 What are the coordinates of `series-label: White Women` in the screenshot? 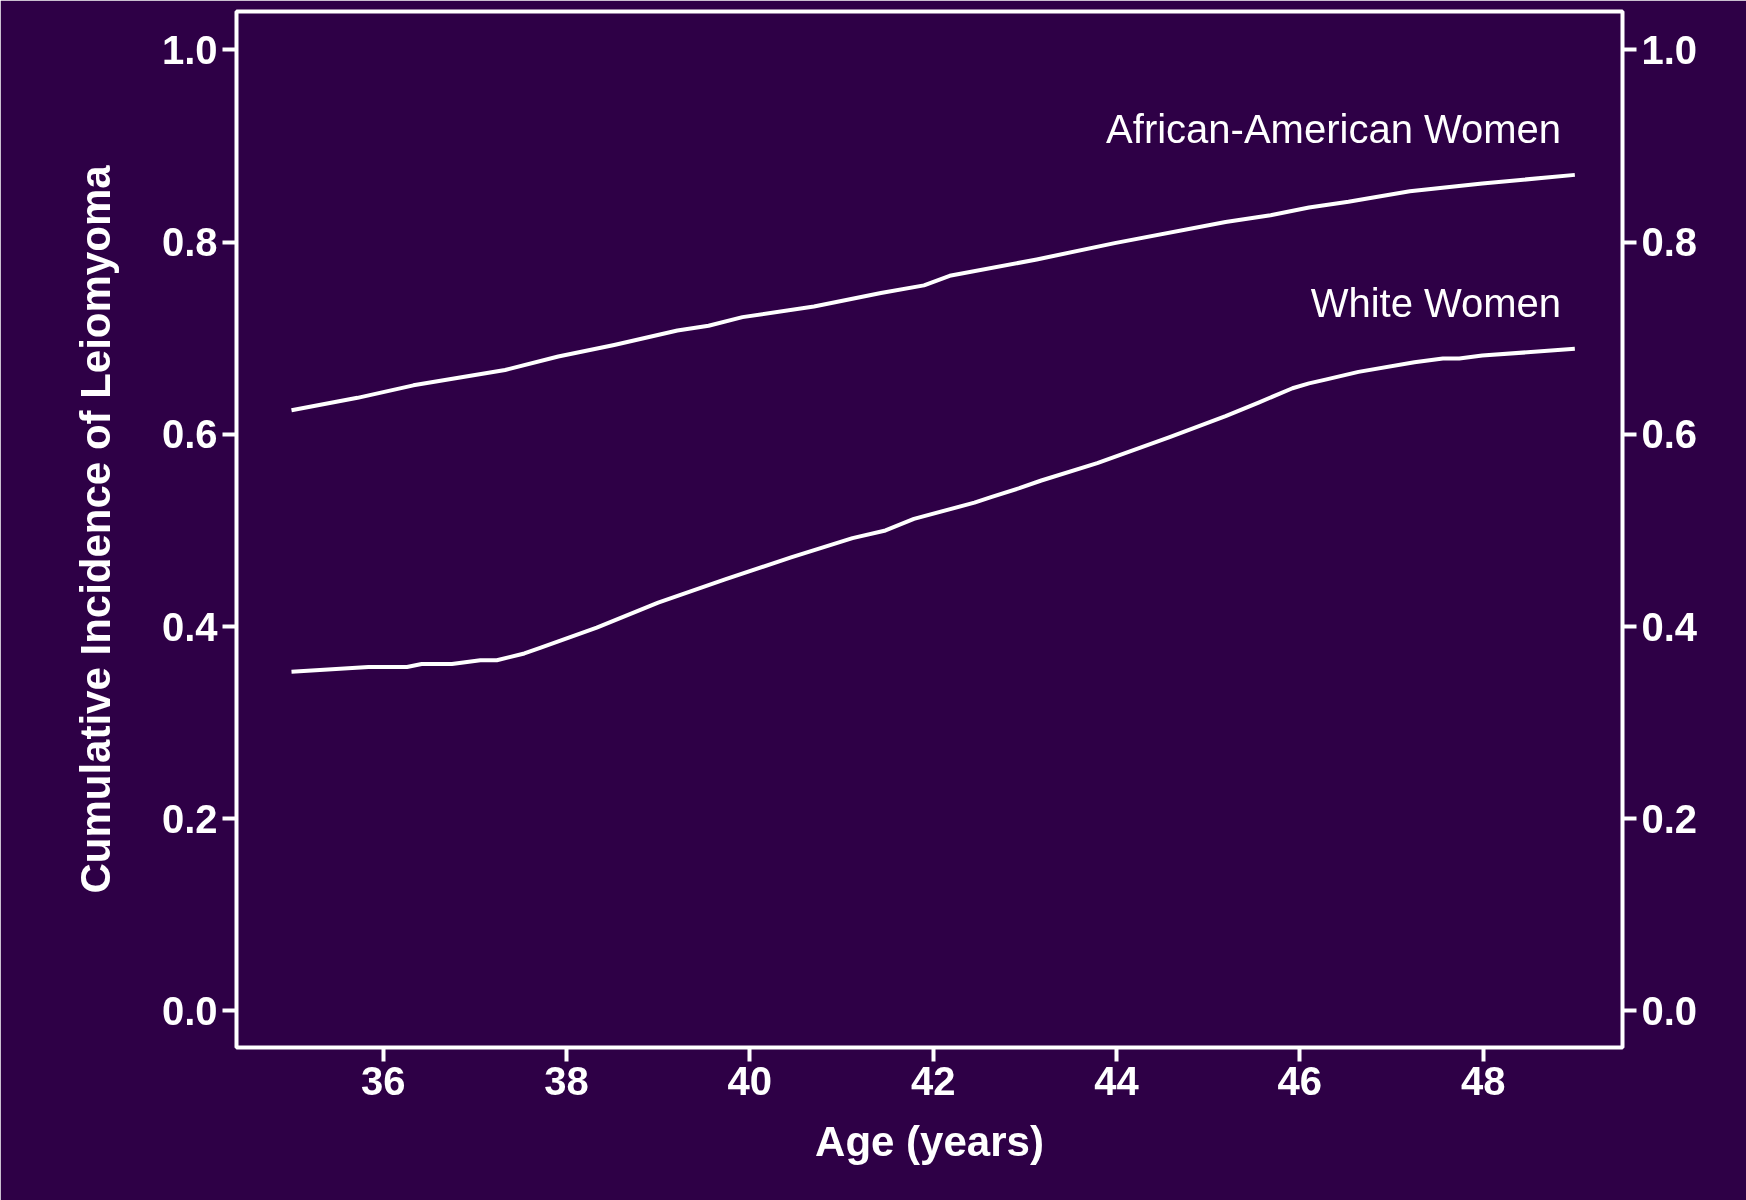 It's located at (1436, 302).